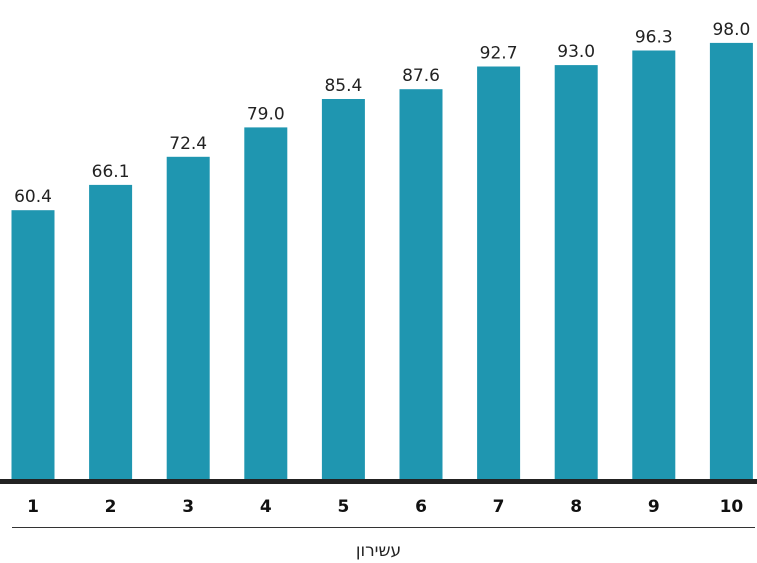 The height and width of the screenshot is (563, 757). What do you see at coordinates (421, 507) in the screenshot?
I see `x-tick-label: 6` at bounding box center [421, 507].